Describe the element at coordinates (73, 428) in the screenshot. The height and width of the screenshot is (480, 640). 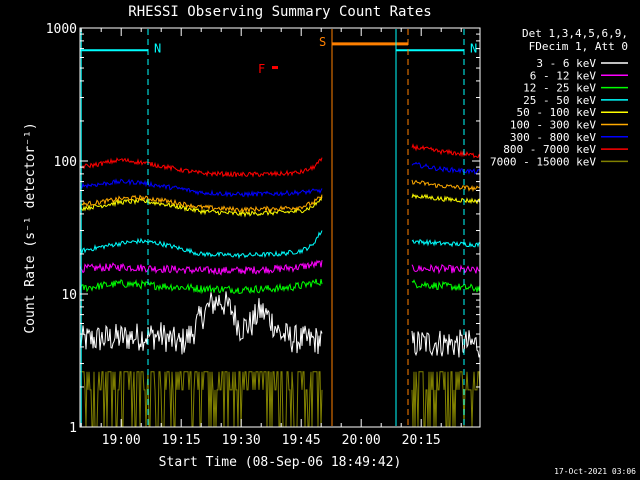
I see `y-tick-label: 1` at that location.